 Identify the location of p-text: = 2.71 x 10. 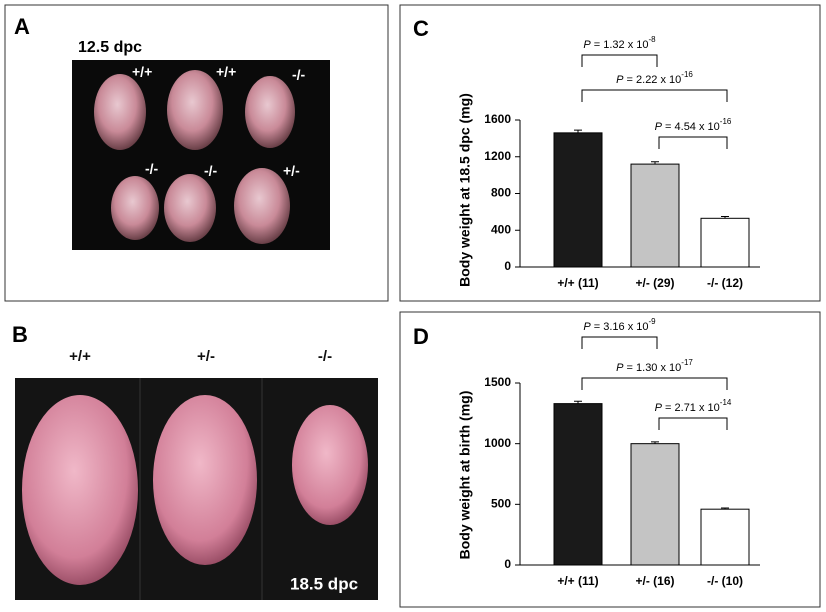
(691, 408).